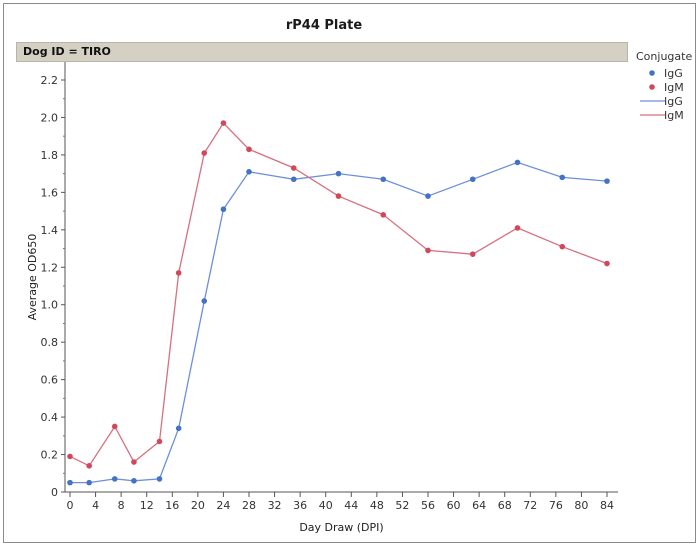 The image size is (699, 546). What do you see at coordinates (50, 80) in the screenshot?
I see `y-tick-label: 2.2` at bounding box center [50, 80].